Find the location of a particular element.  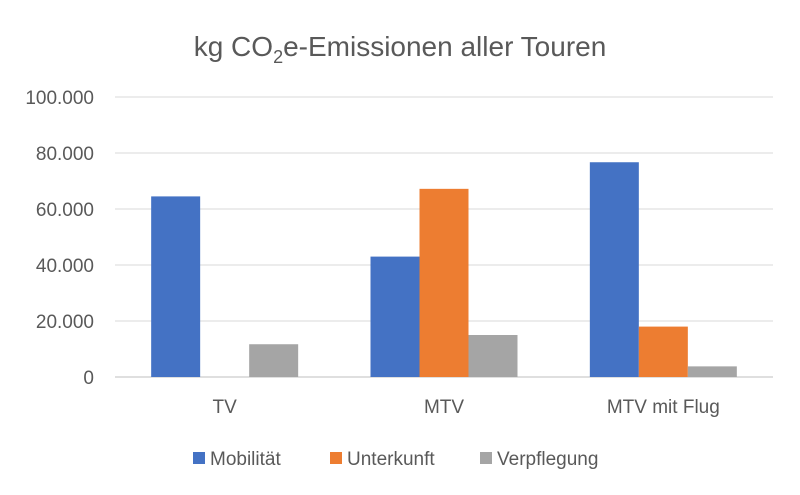

legend-label: Unterkunft is located at coordinates (391, 459).